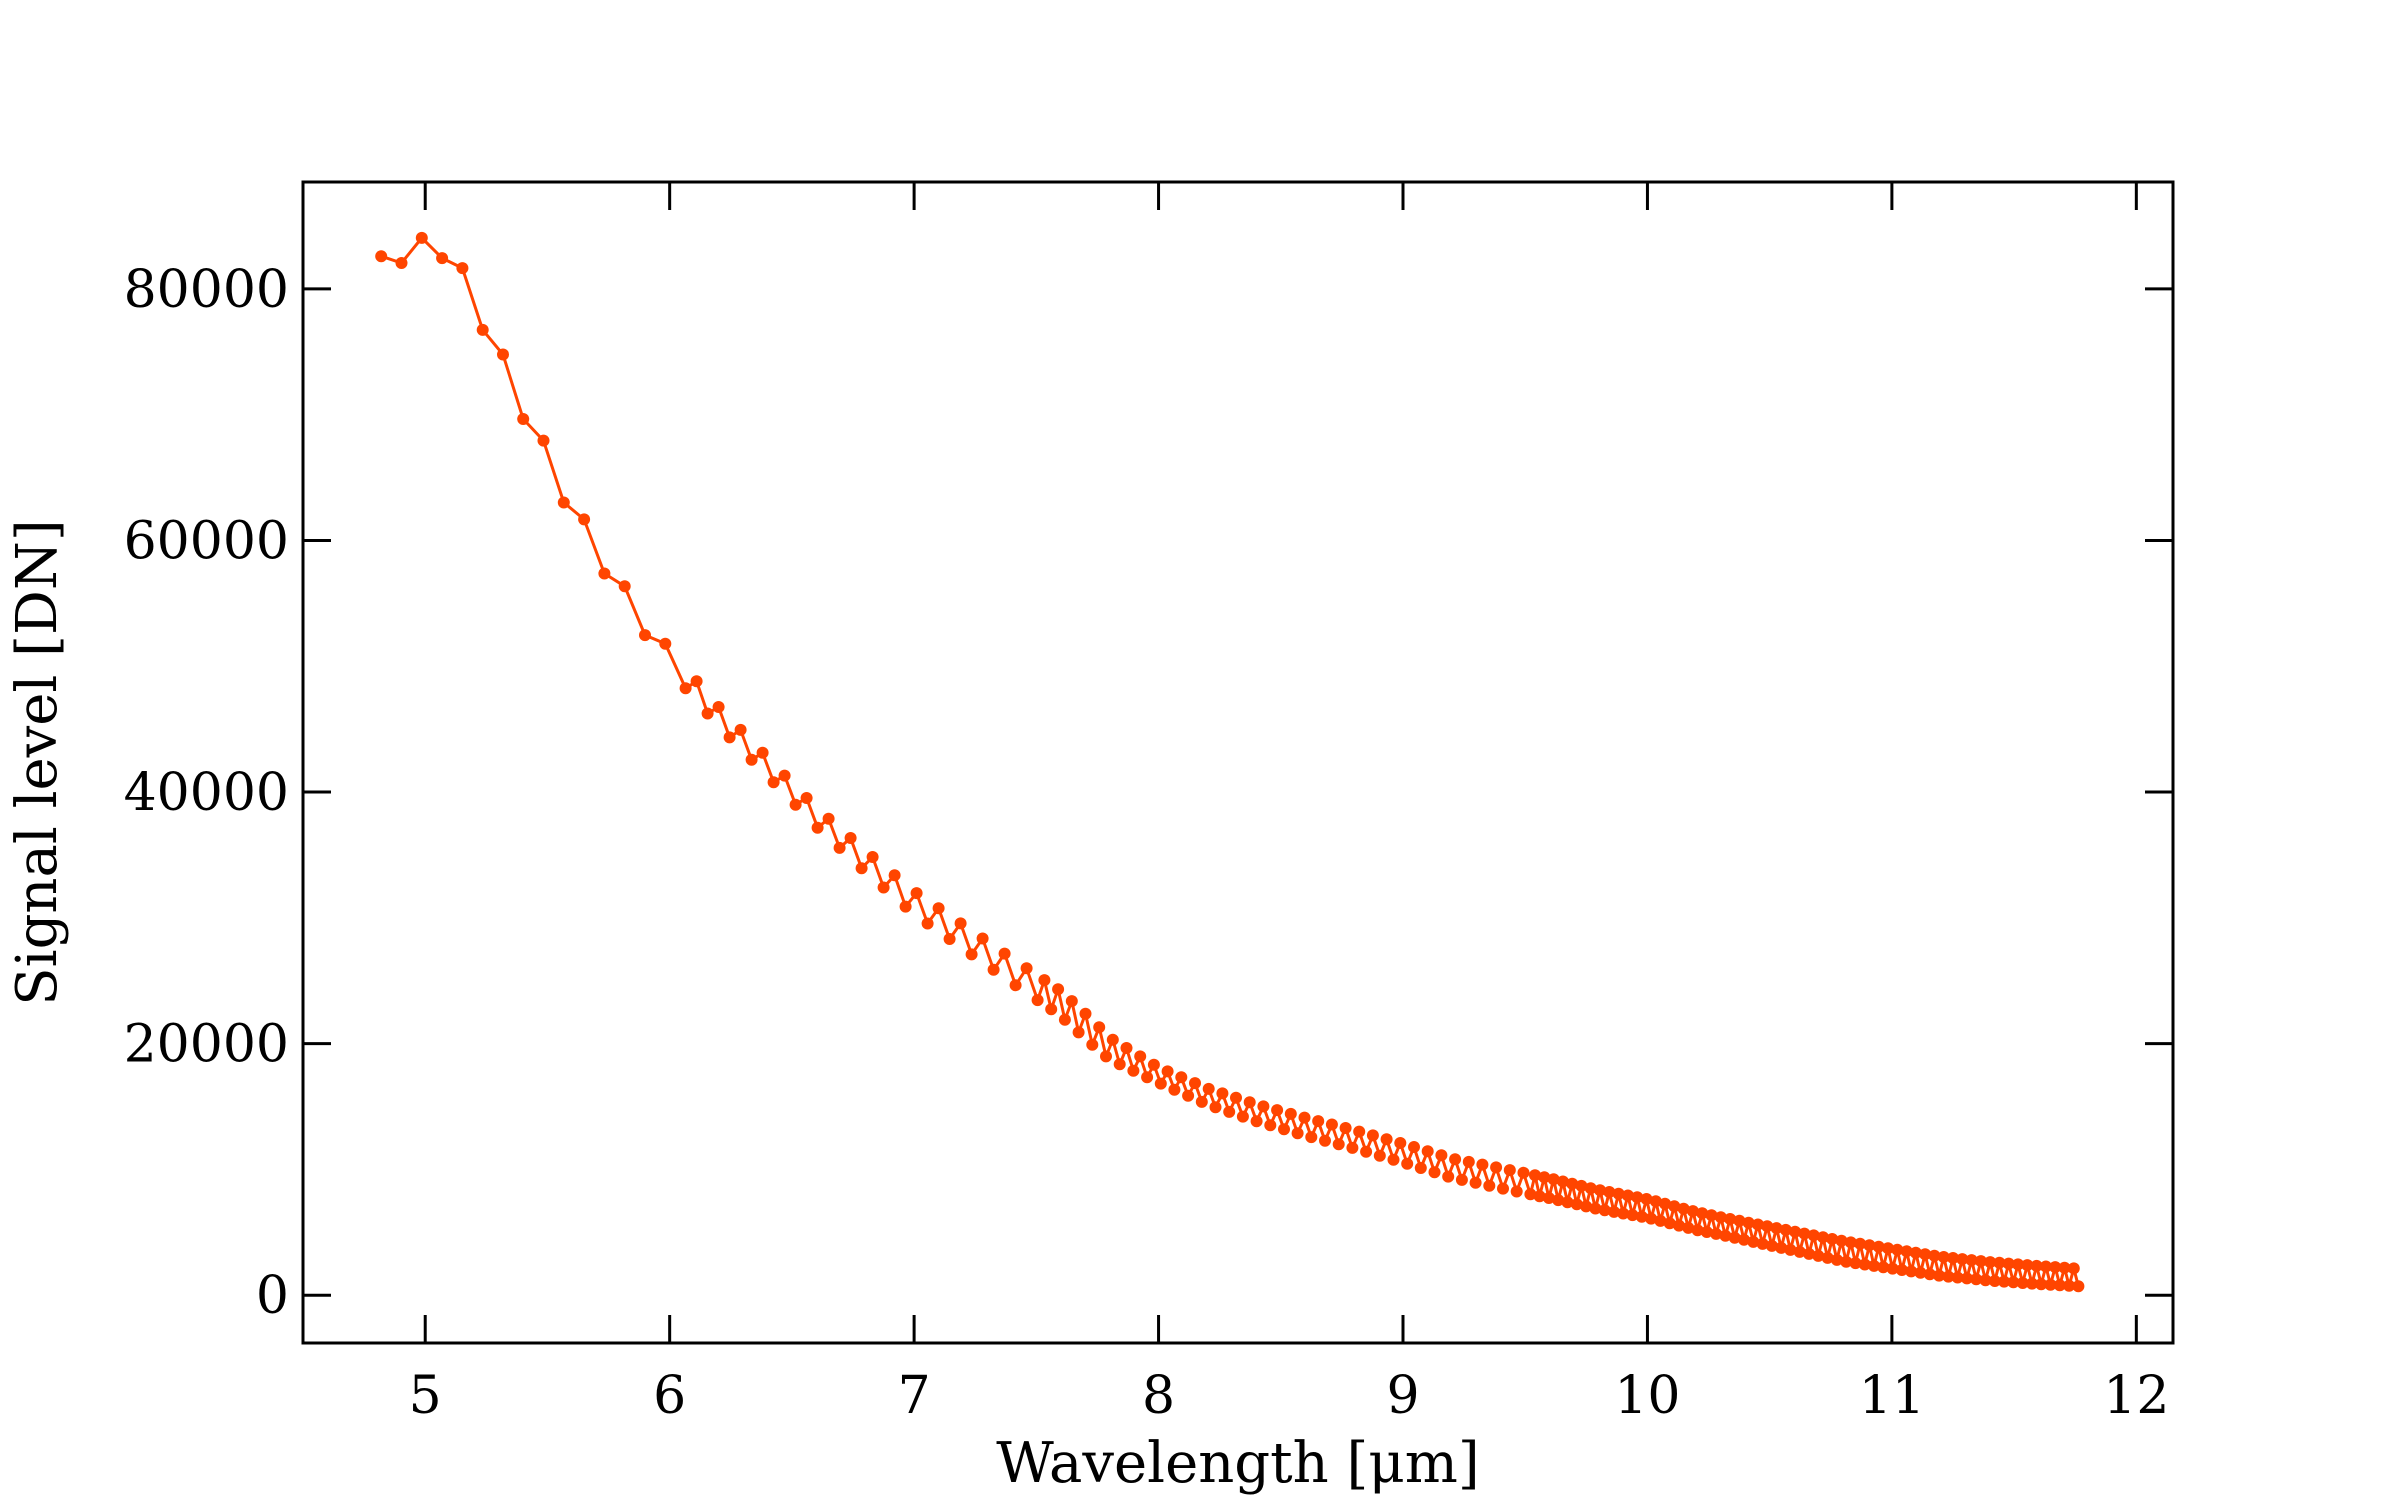 Image resolution: width=2400 pixels, height=1500 pixels. What do you see at coordinates (272, 1296) in the screenshot?
I see `y-tick-label: 0` at bounding box center [272, 1296].